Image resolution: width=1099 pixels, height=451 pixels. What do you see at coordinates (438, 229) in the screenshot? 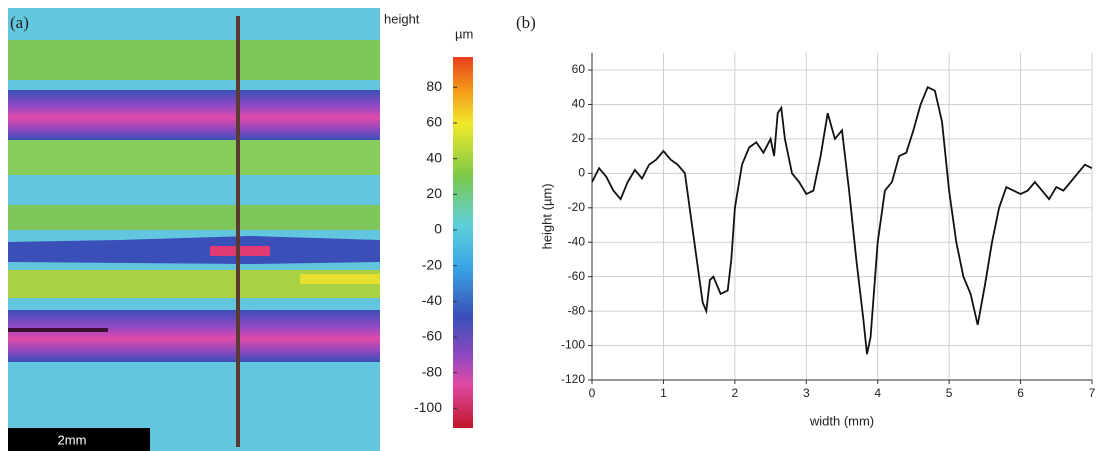
I see `colorbar-tick-label: 0` at bounding box center [438, 229].